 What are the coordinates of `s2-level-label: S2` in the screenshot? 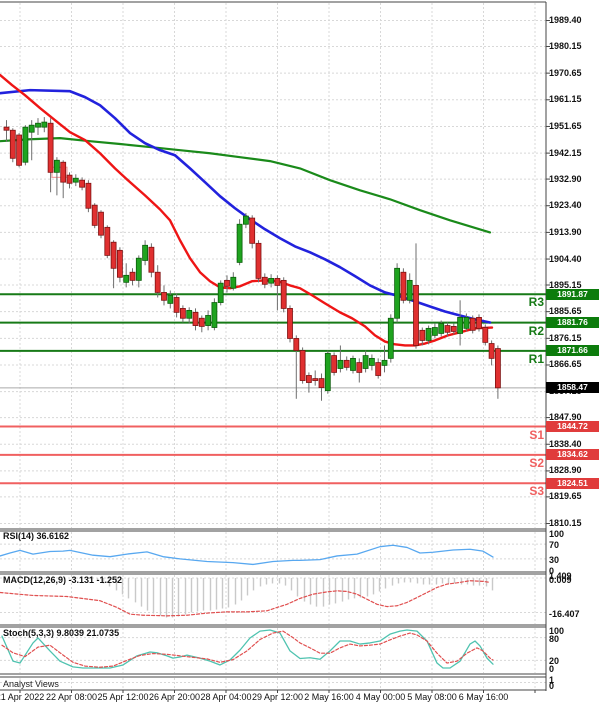 It's located at (536, 462).